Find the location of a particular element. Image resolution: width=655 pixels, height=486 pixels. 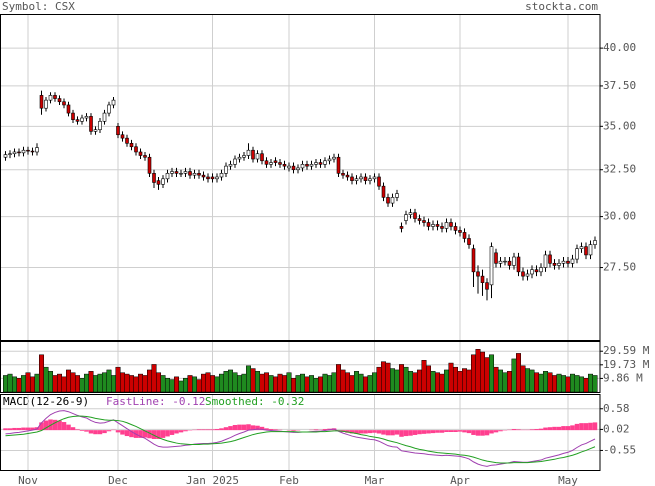

panel-frame is located at coordinates (300, 367).